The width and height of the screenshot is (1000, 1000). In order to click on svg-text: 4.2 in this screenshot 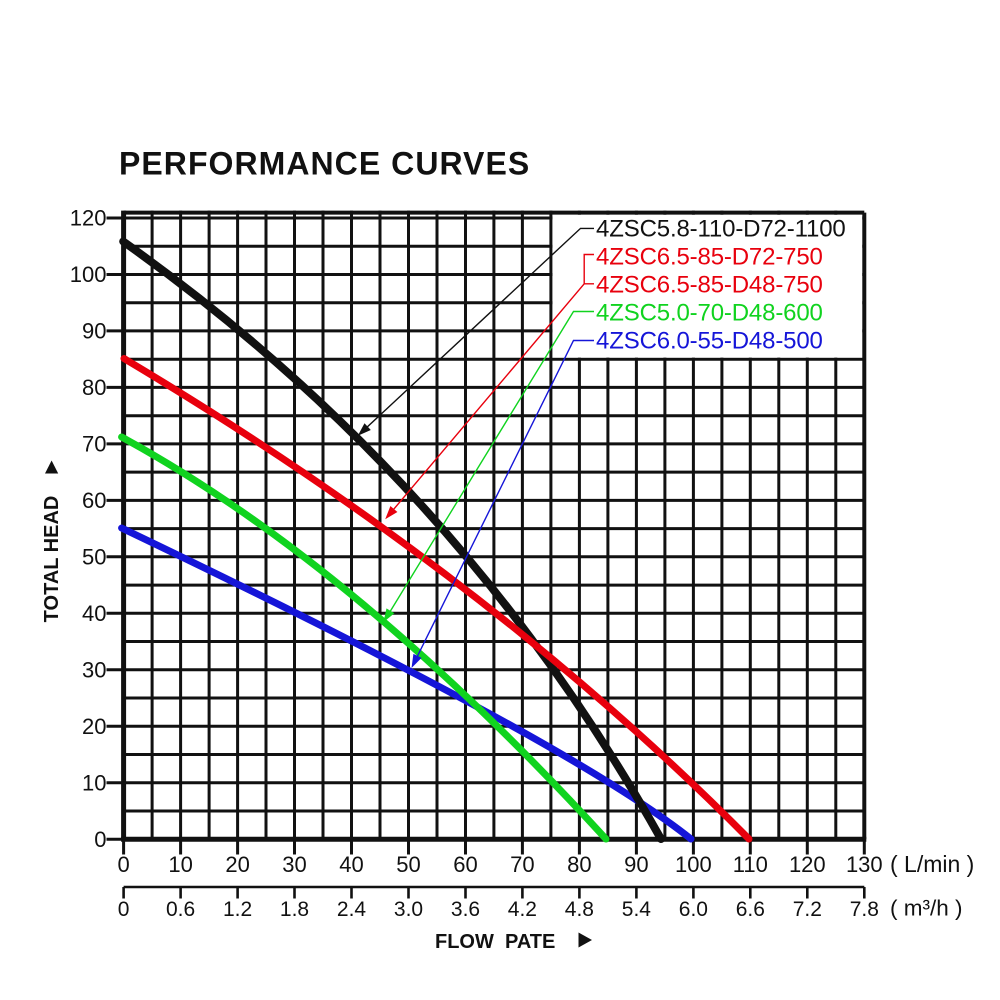, I will do `click(522, 909)`.